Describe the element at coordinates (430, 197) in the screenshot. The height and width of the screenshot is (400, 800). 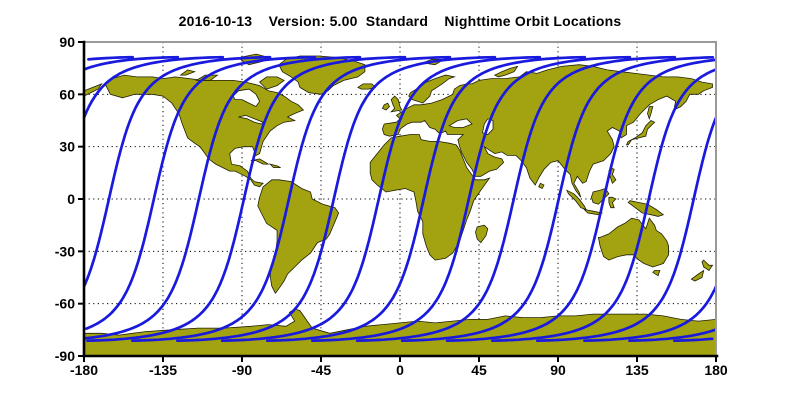
I see `land-africa` at that location.